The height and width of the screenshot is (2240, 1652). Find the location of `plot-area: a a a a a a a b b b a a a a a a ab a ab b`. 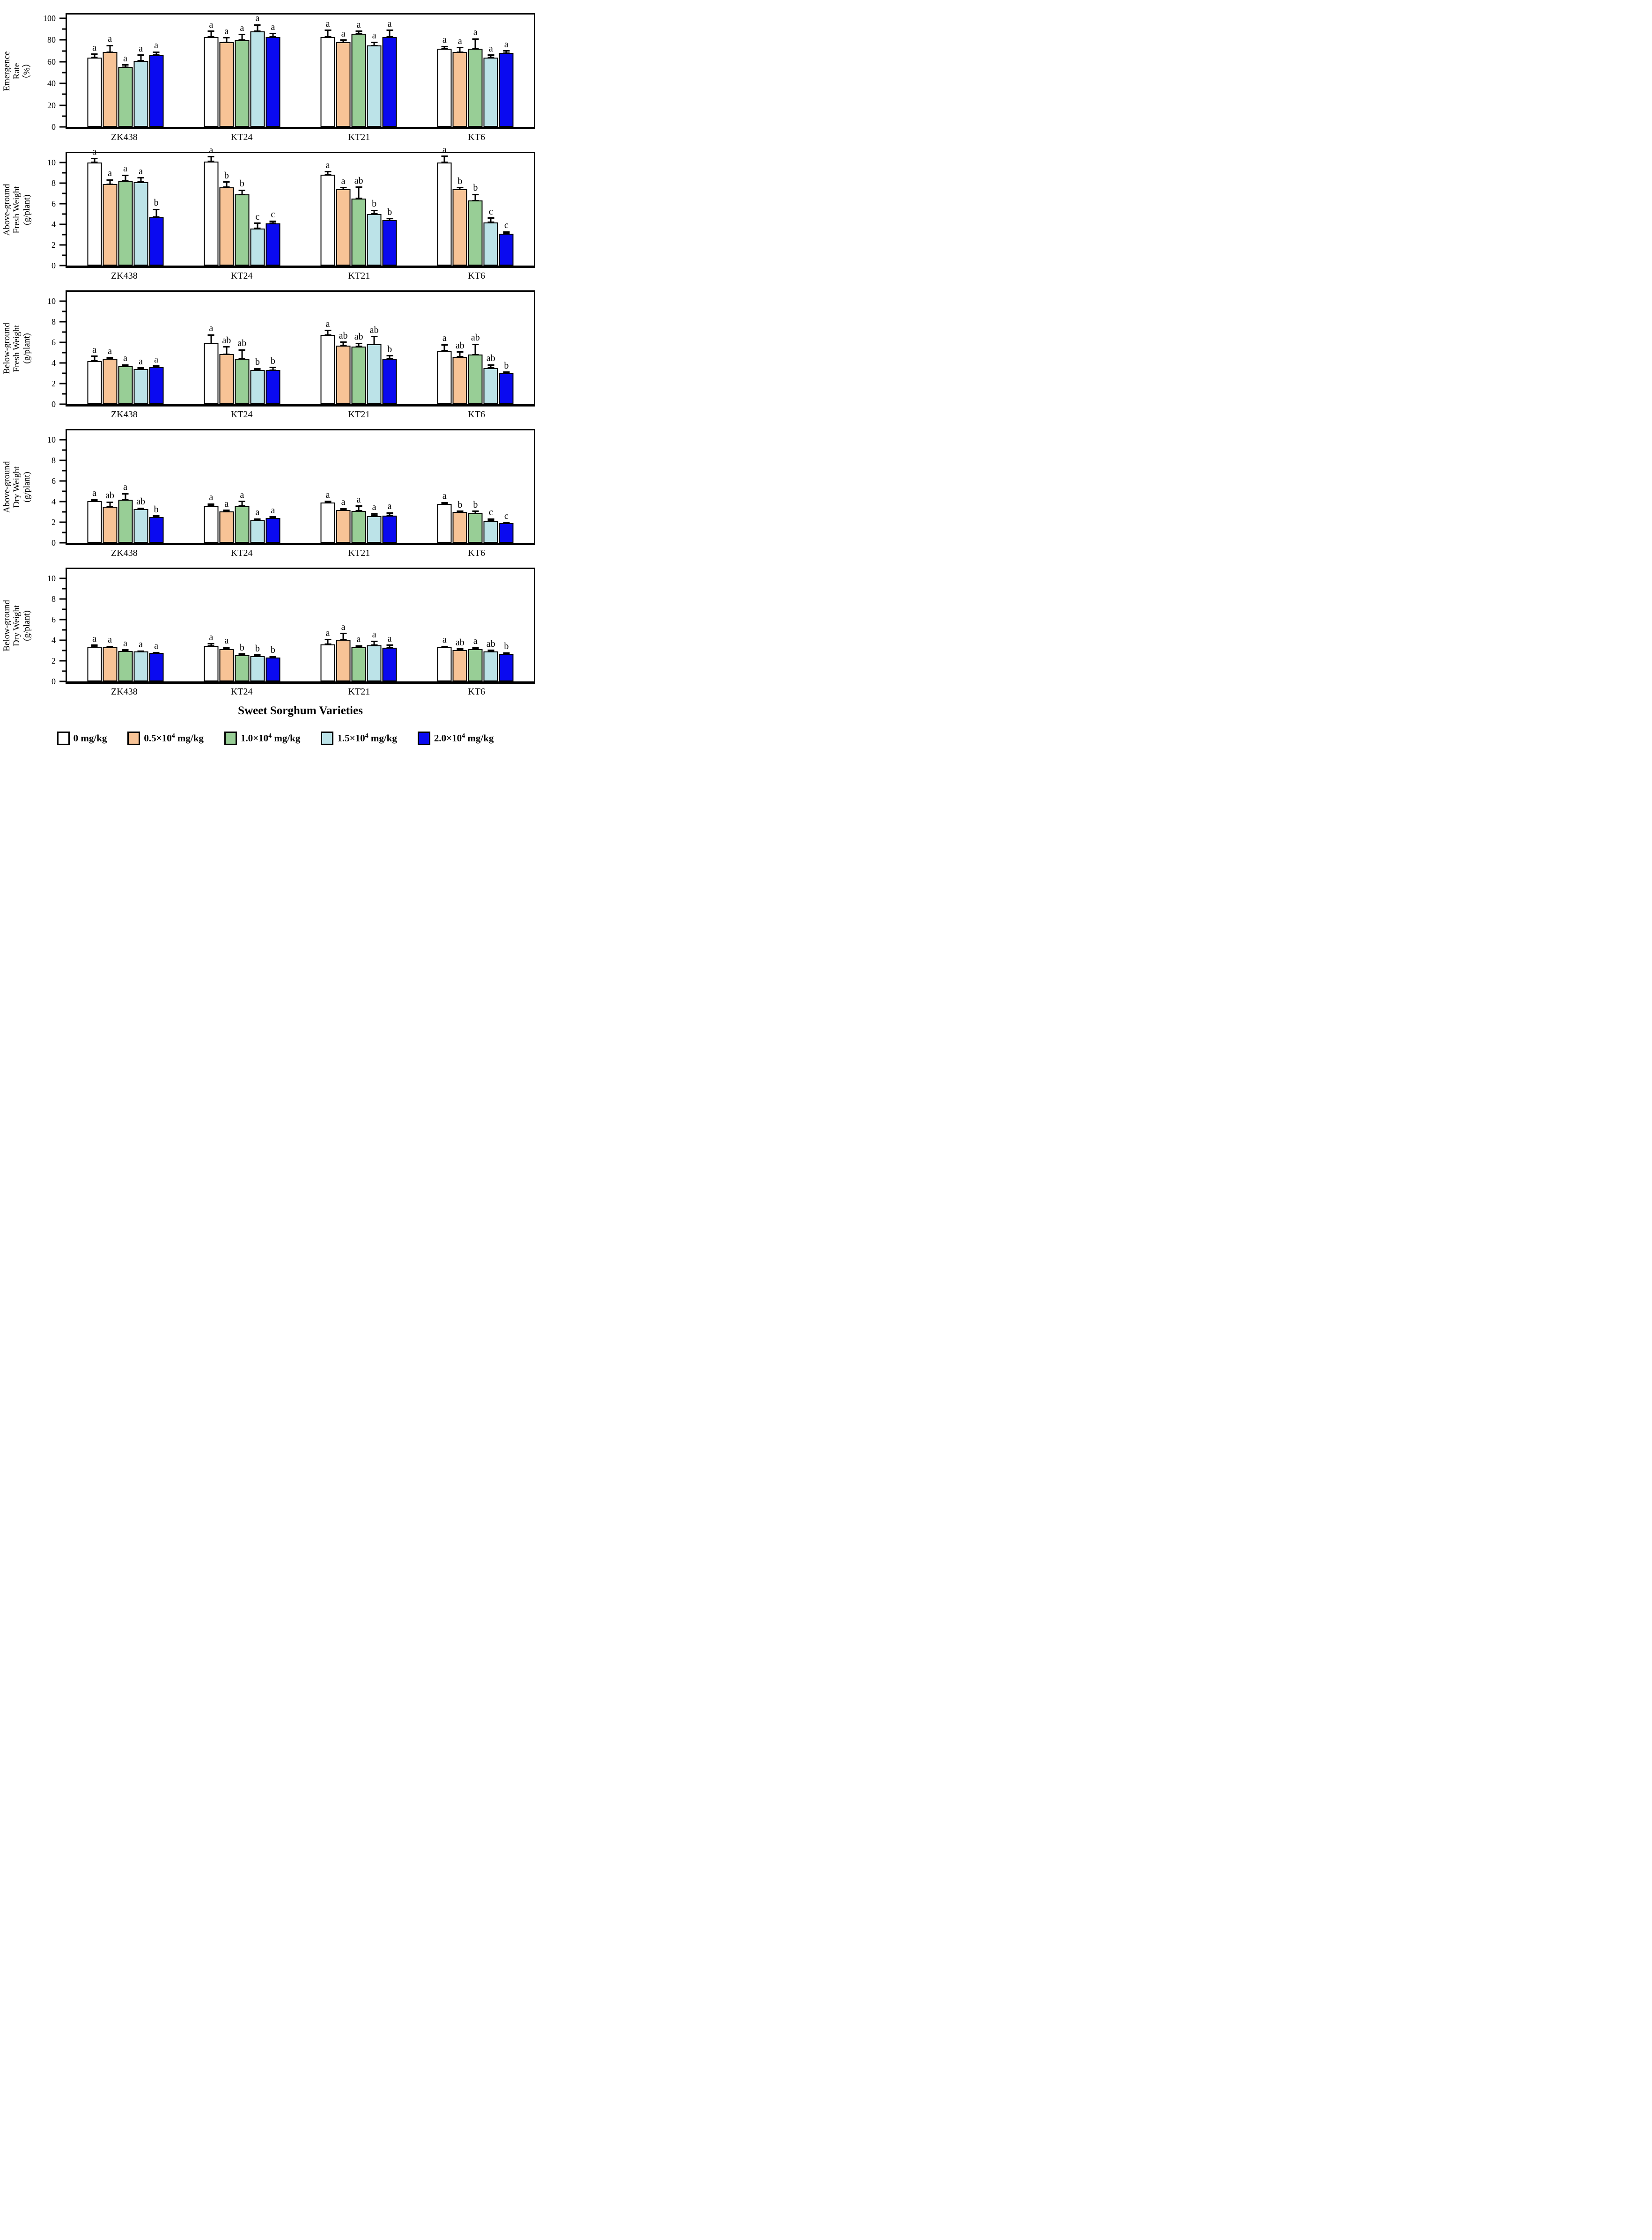

plot-area: a a a a a a a b b b a a a a a a ab a ab b is located at coordinates (301, 626).